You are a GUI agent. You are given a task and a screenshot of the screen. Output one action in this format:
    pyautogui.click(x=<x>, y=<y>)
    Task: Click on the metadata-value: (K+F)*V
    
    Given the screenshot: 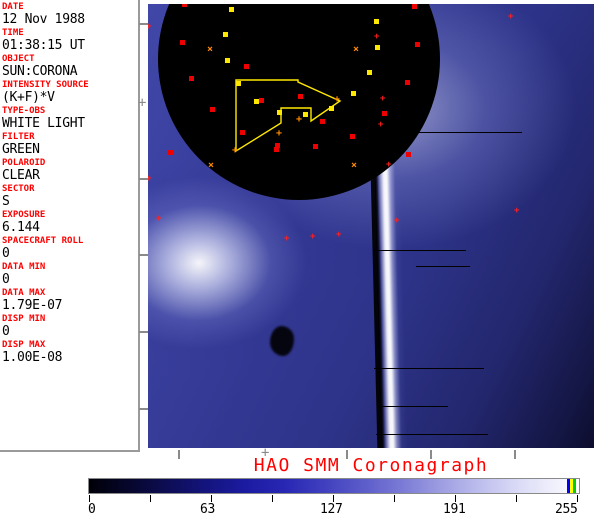 What is the action you would take?
    pyautogui.click(x=28, y=97)
    